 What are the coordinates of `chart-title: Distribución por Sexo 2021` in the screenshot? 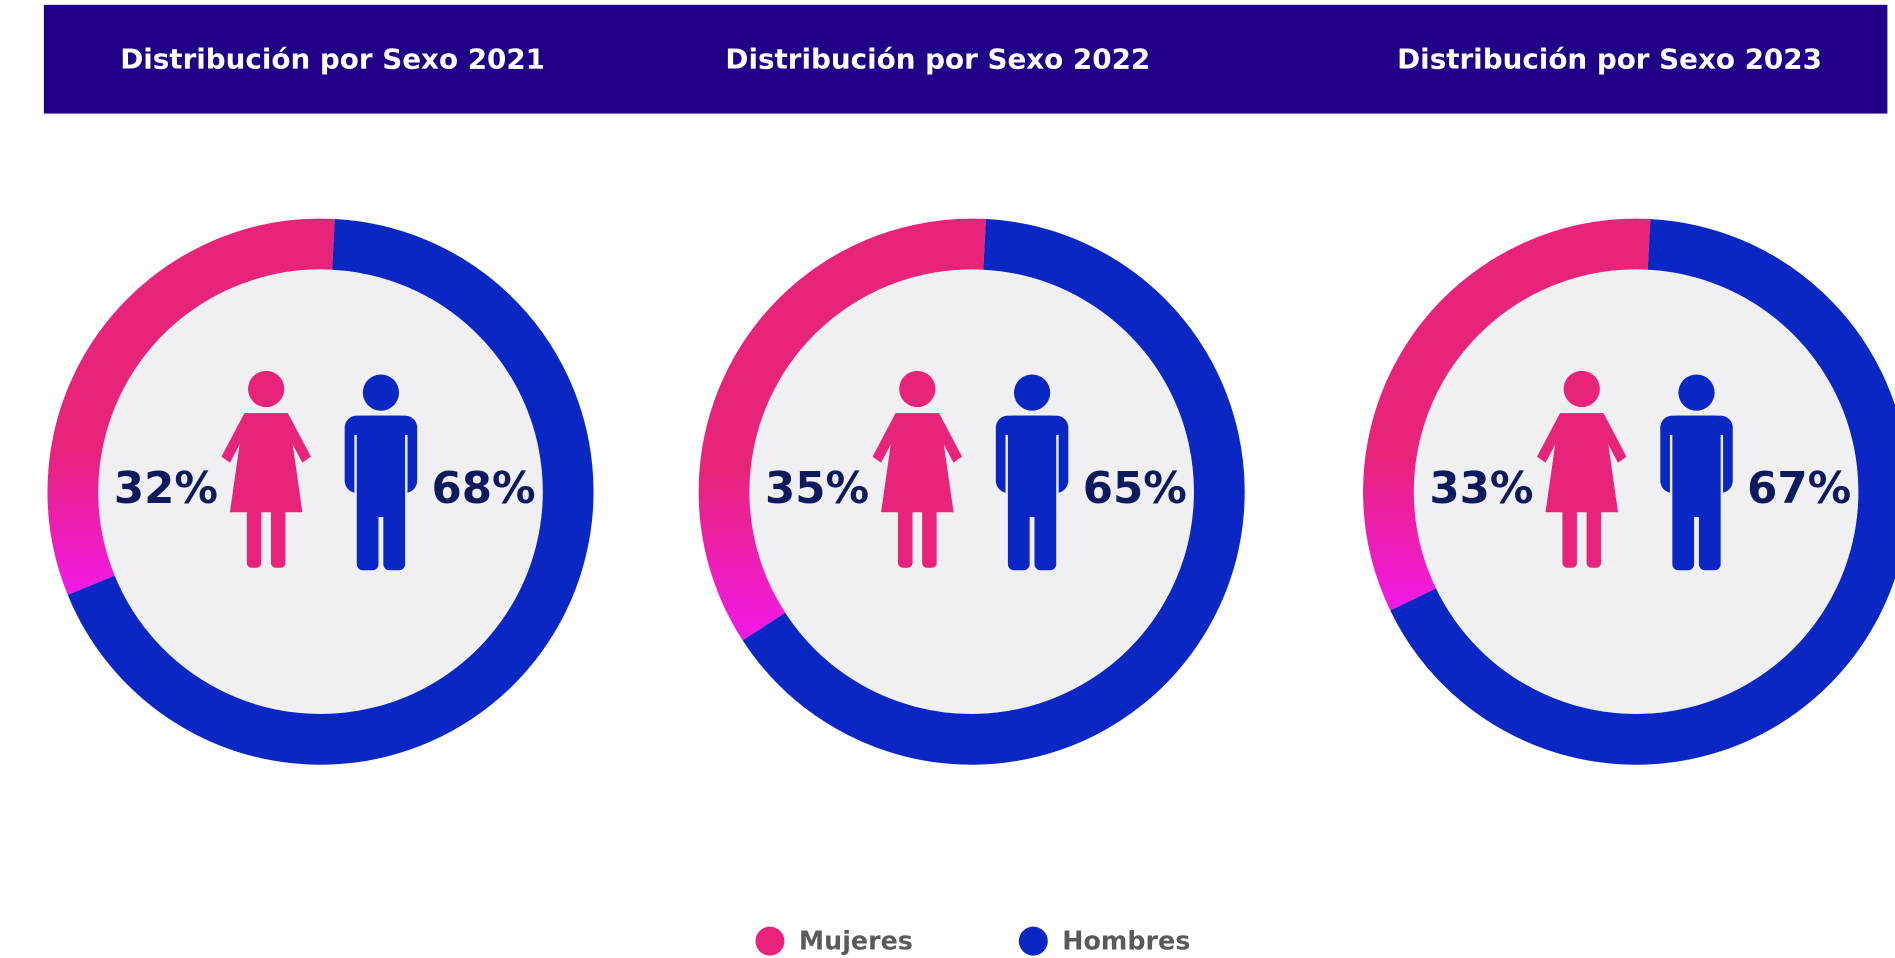 It's located at (332, 58).